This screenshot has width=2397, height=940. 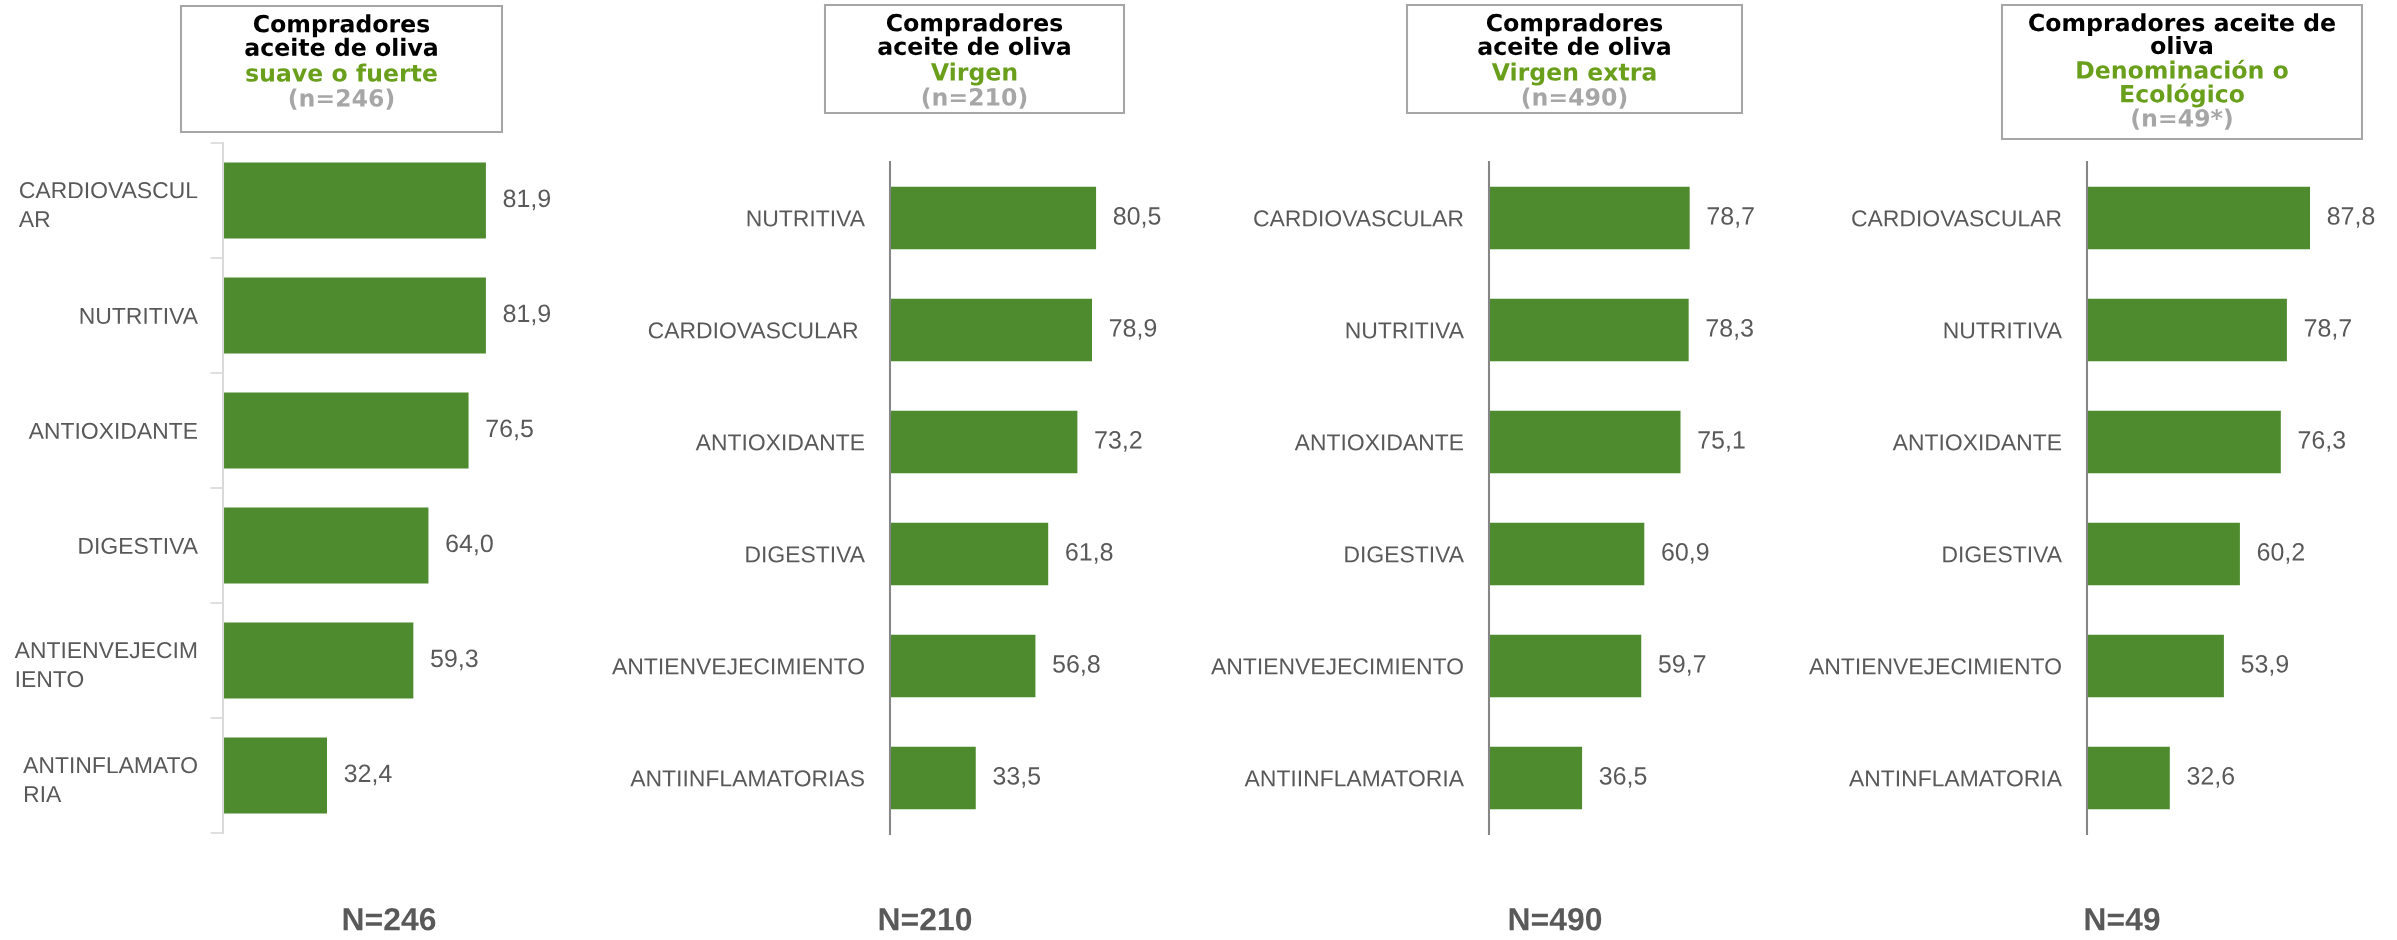 I want to click on data-label: 53,9, so click(x=2265, y=665).